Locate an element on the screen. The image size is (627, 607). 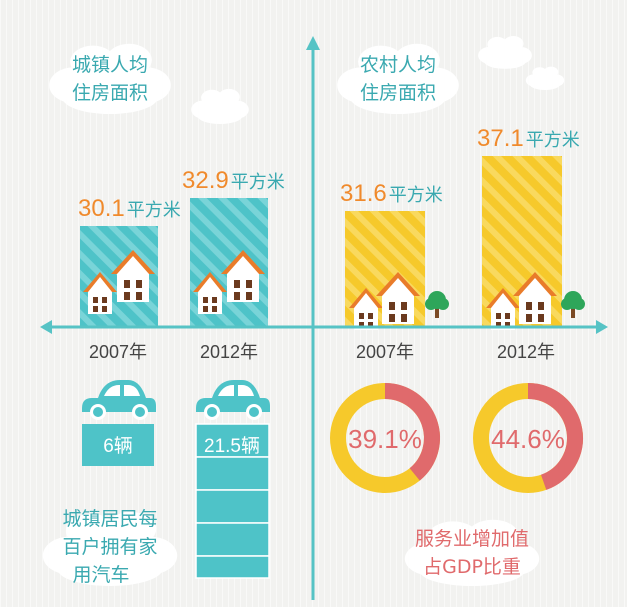
rural-housing-value-2012: 37.1 is located at coordinates (500, 138).